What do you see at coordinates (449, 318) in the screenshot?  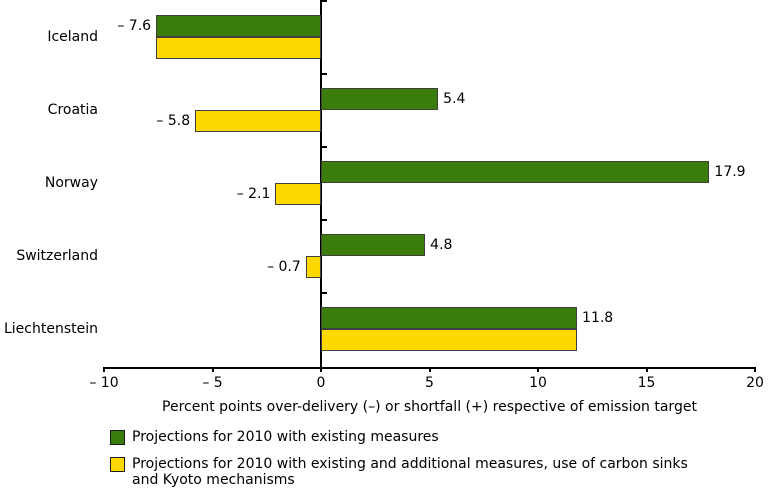 I see `bar-series1-liechtenstein` at bounding box center [449, 318].